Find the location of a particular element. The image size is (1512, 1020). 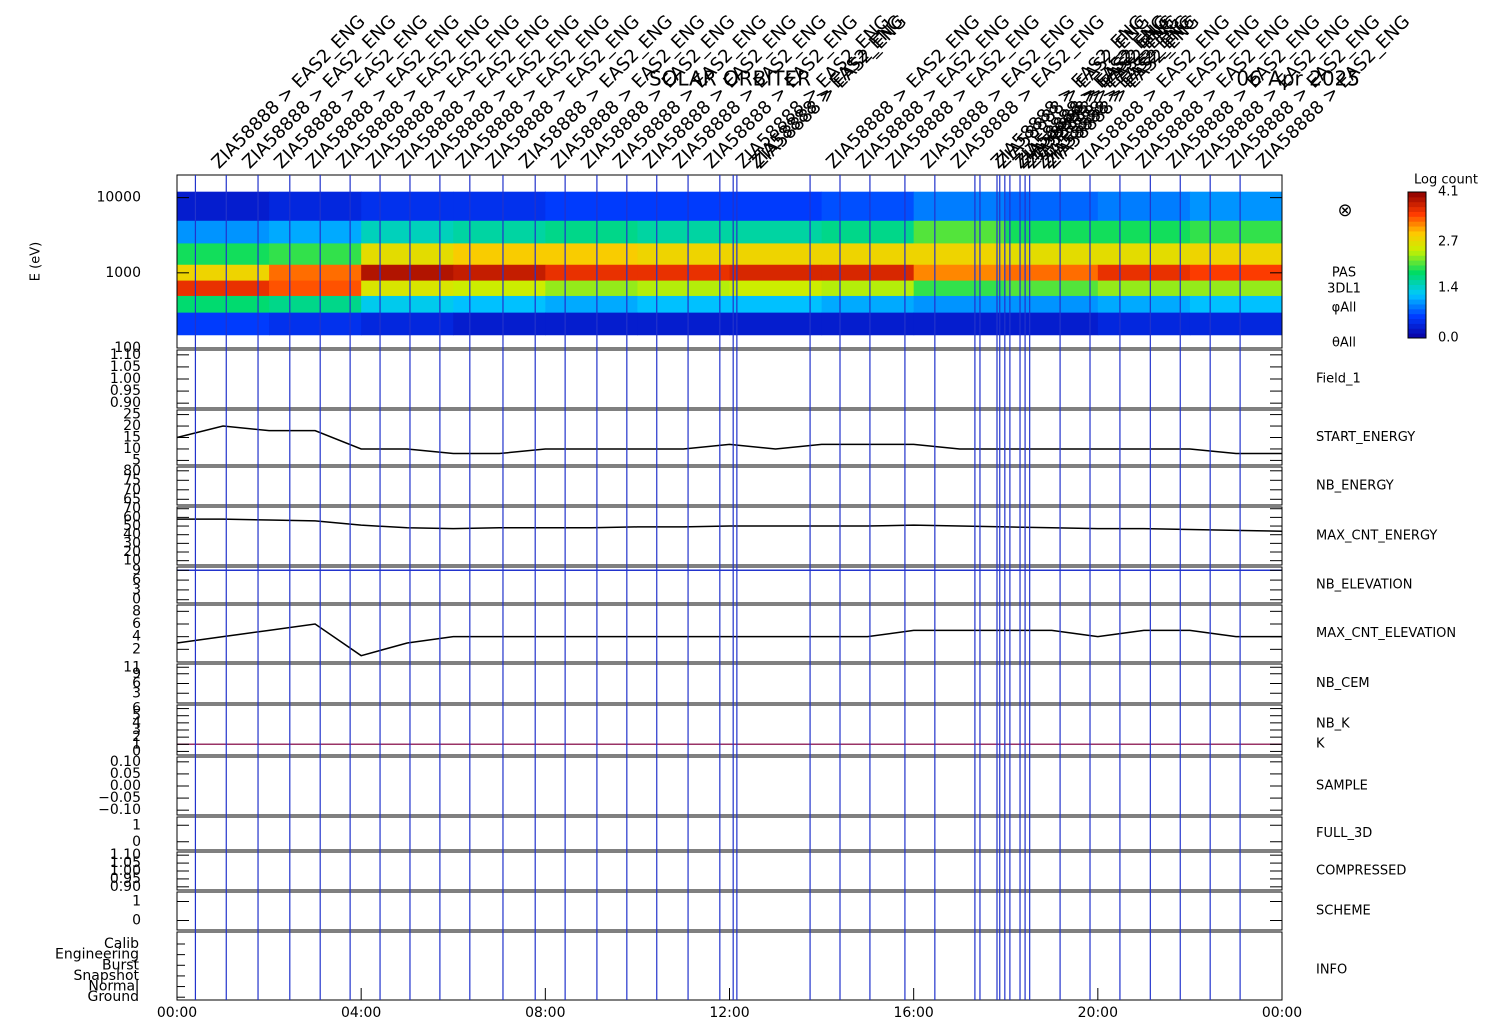

category-label: Burst is located at coordinates (121, 965).